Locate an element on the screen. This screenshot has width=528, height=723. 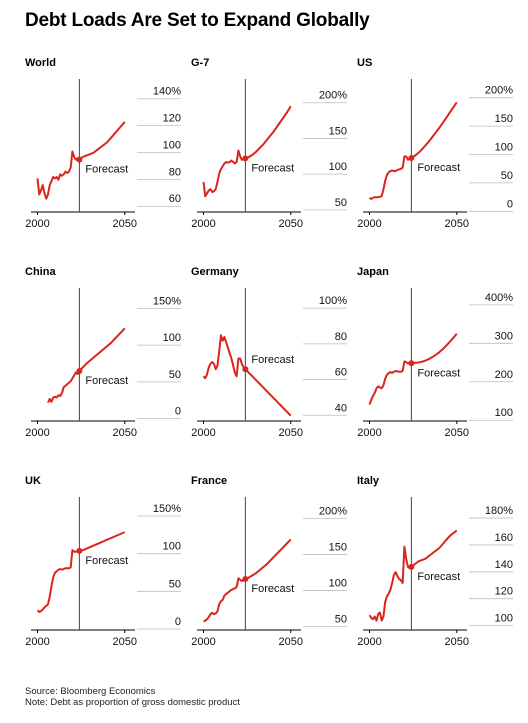
panel-china: China 150% 100 50 0 2000 2050 Forecast is located at coordinates (108, 366).